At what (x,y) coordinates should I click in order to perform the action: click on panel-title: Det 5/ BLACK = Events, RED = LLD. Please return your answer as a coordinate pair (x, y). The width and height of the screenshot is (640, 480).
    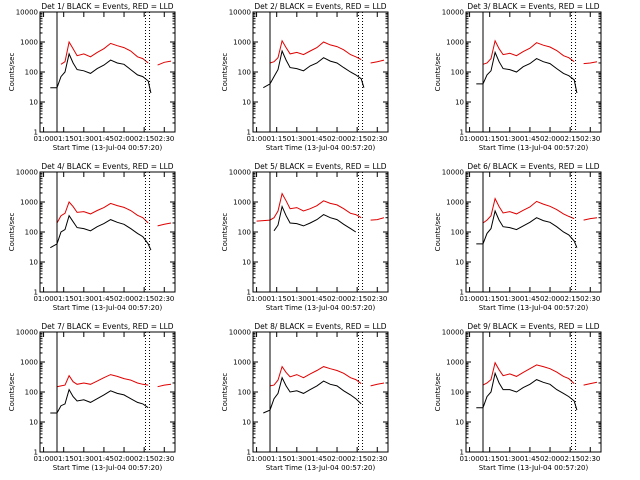
    Looking at the image, I should click on (320, 166).